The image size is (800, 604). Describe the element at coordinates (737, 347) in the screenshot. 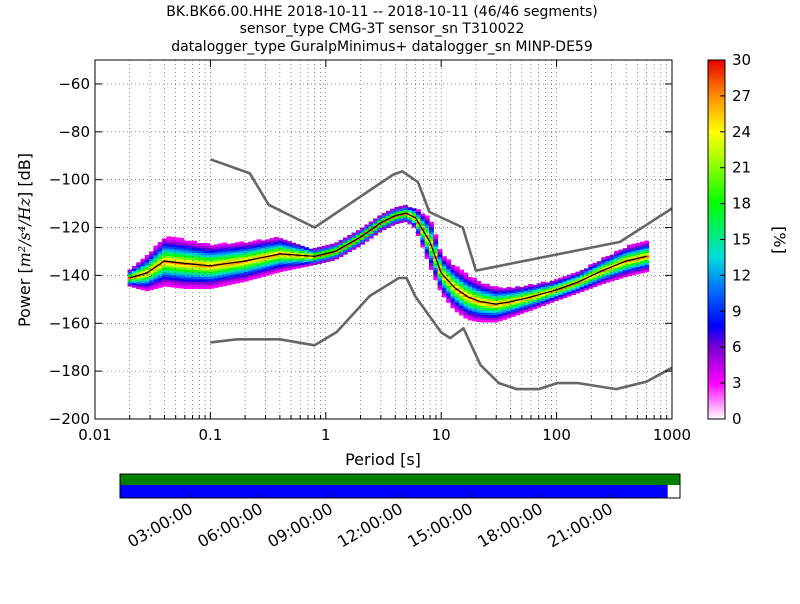

I see `colorbar-tick-label: 6` at that location.